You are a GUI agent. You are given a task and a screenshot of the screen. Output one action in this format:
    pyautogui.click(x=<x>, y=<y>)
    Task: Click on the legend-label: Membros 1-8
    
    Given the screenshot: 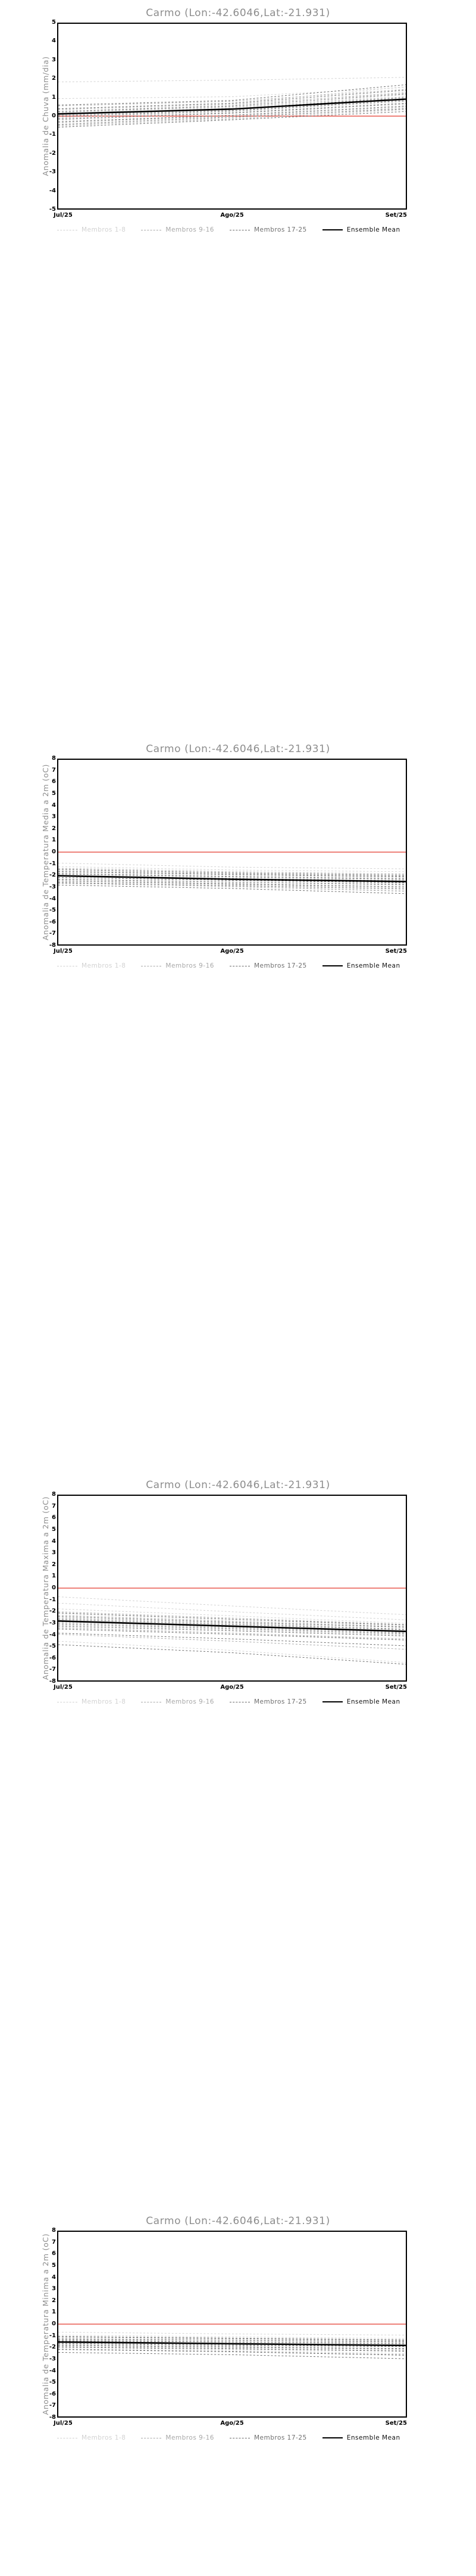 What is the action you would take?
    pyautogui.click(x=104, y=2437)
    